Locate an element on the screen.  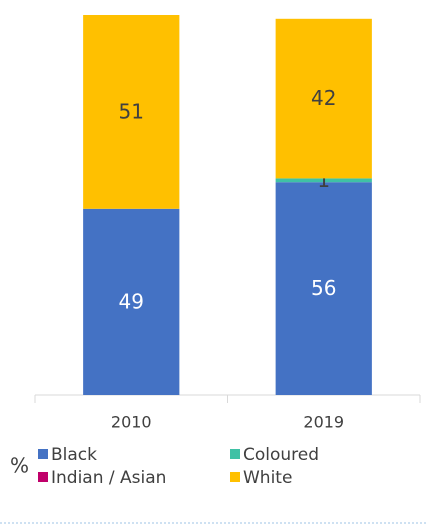
legend-label: Black is located at coordinates (74, 455).